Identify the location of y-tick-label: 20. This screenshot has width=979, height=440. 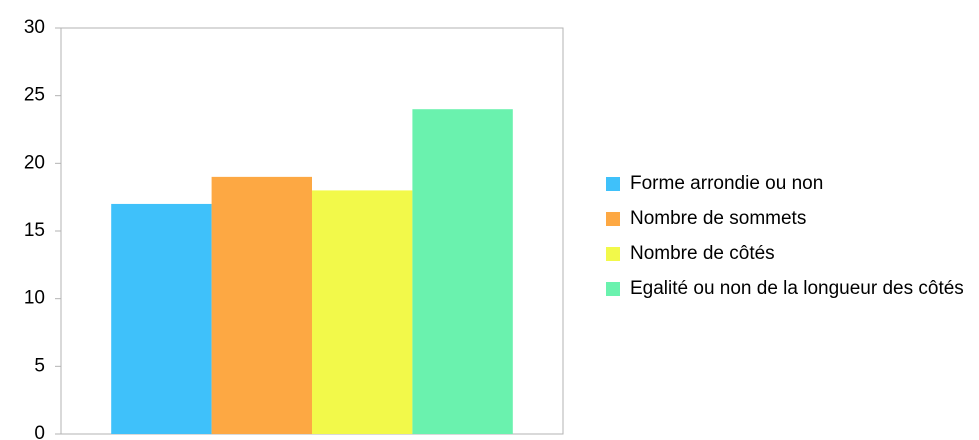
(34, 162).